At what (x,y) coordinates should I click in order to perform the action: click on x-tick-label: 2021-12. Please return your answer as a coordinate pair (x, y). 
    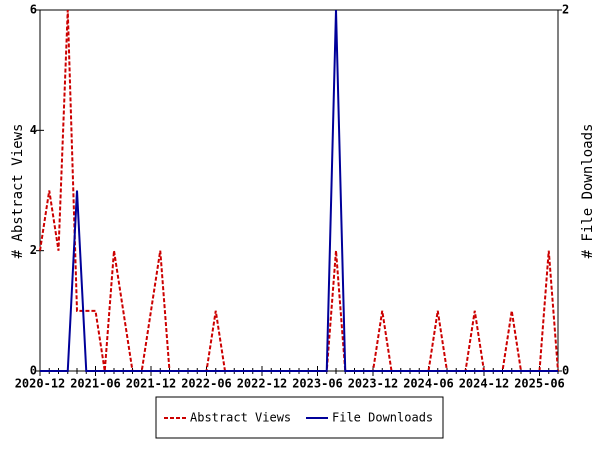
    Looking at the image, I should click on (151, 384).